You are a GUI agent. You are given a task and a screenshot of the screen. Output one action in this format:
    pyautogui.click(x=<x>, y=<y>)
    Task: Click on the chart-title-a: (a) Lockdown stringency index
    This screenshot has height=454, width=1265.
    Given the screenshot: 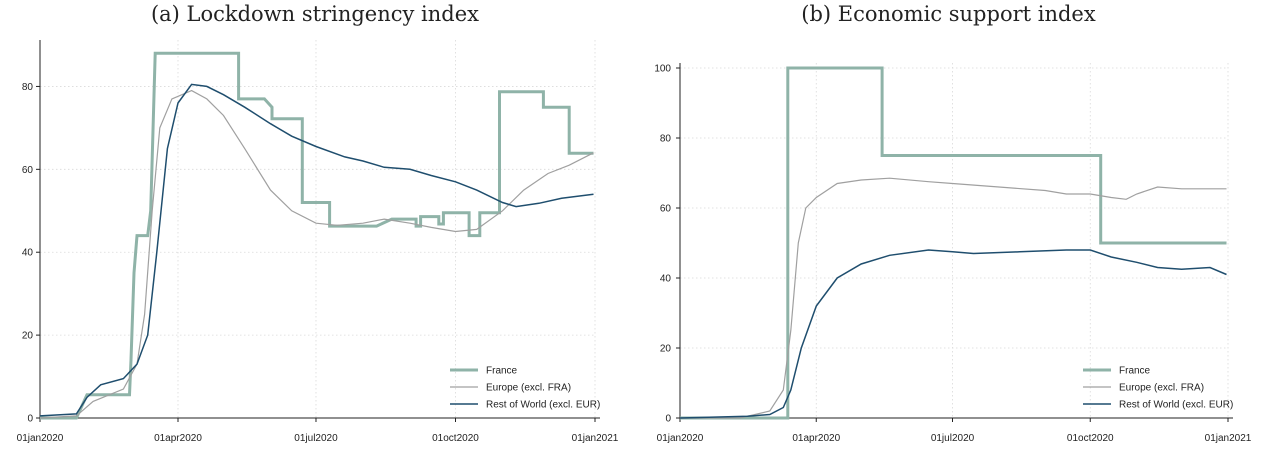 What is the action you would take?
    pyautogui.click(x=315, y=14)
    